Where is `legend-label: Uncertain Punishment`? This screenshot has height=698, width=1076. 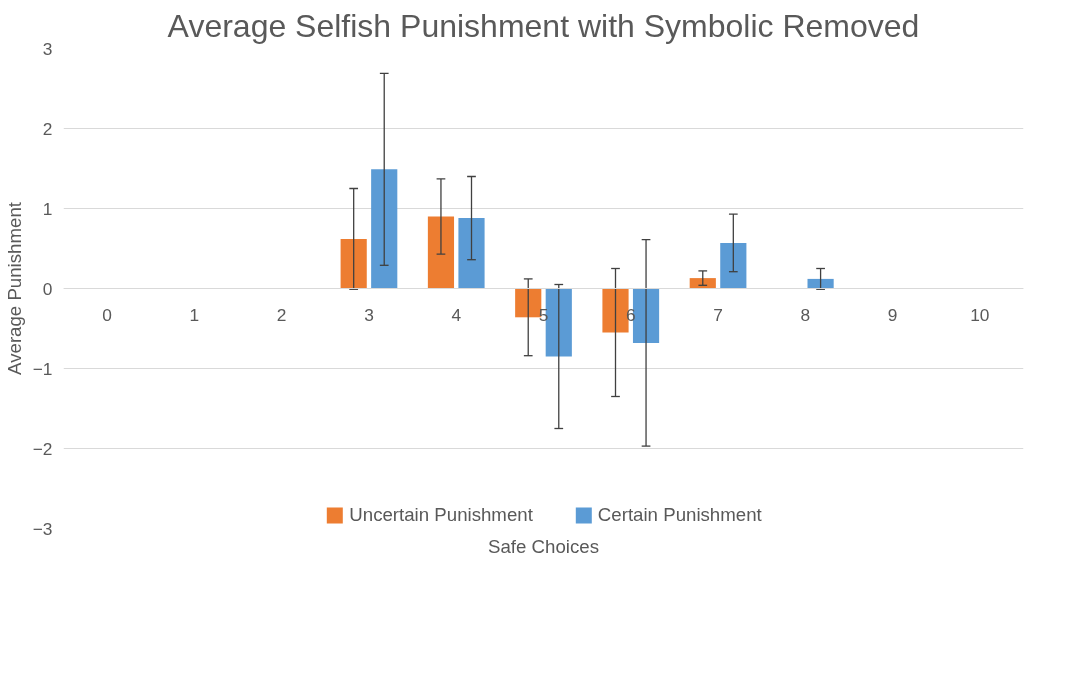
legend-label: Uncertain Punishment is located at coordinates (441, 515).